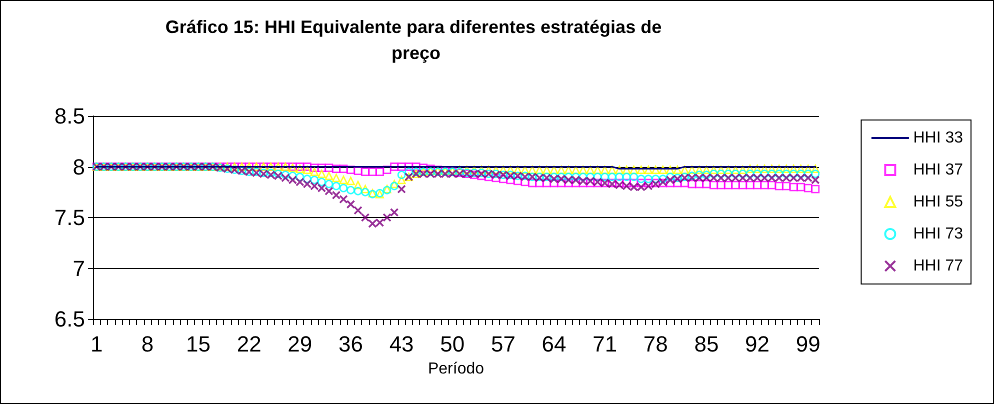 This screenshot has height=404, width=994. I want to click on y-tick-label: 6.5, so click(69, 319).